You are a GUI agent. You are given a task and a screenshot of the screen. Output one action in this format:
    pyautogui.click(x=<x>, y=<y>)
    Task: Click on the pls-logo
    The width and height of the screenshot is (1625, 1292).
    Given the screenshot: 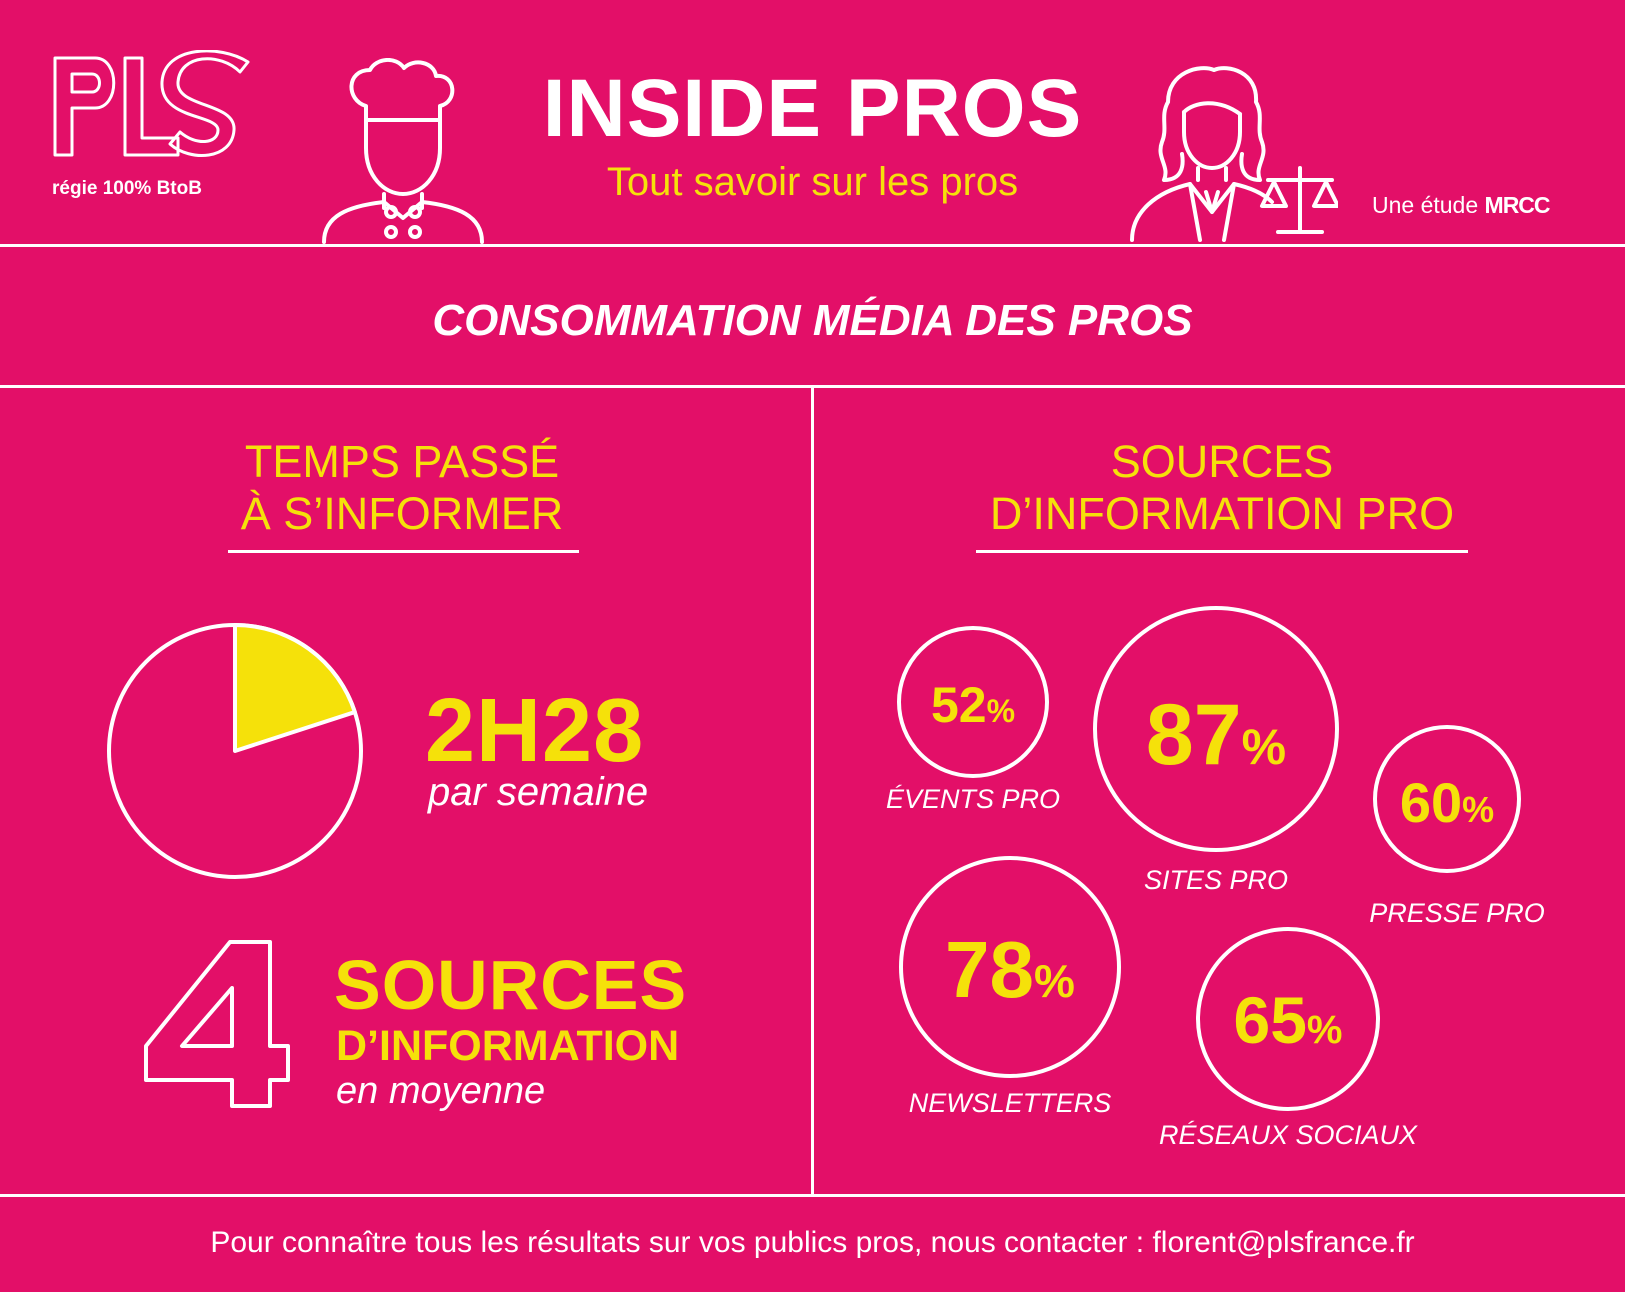 What is the action you would take?
    pyautogui.click(x=151, y=103)
    